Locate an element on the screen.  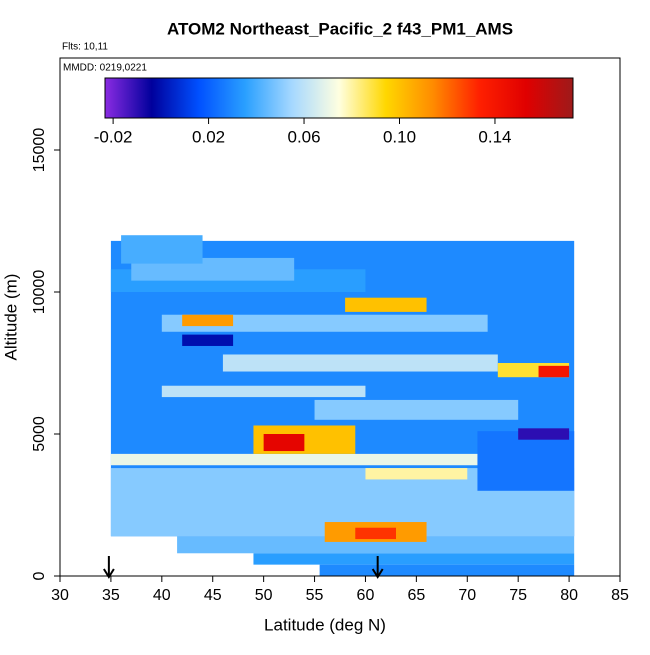
x-tick-label: 85 is located at coordinates (620, 595).